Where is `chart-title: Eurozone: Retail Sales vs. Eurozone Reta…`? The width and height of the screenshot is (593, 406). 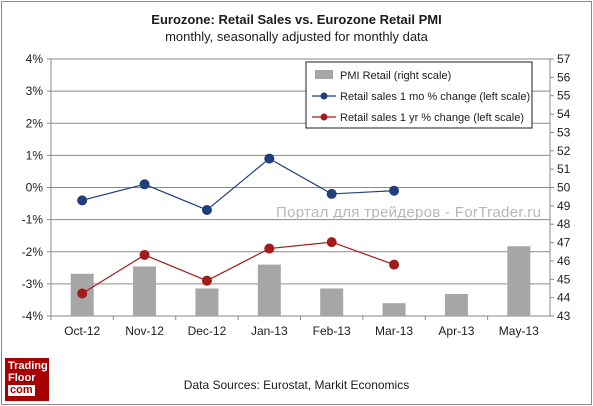 chart-title: Eurozone: Retail Sales vs. Eurozone Reta… is located at coordinates (296, 19).